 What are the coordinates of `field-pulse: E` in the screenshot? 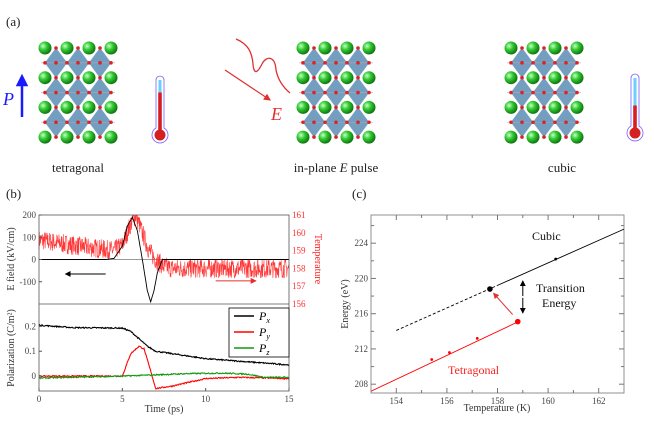 It's located at (257, 81).